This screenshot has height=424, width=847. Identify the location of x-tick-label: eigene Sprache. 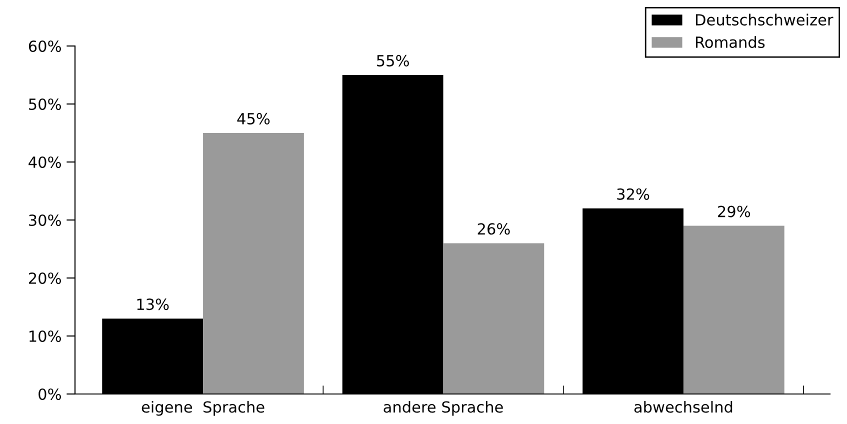
(203, 408).